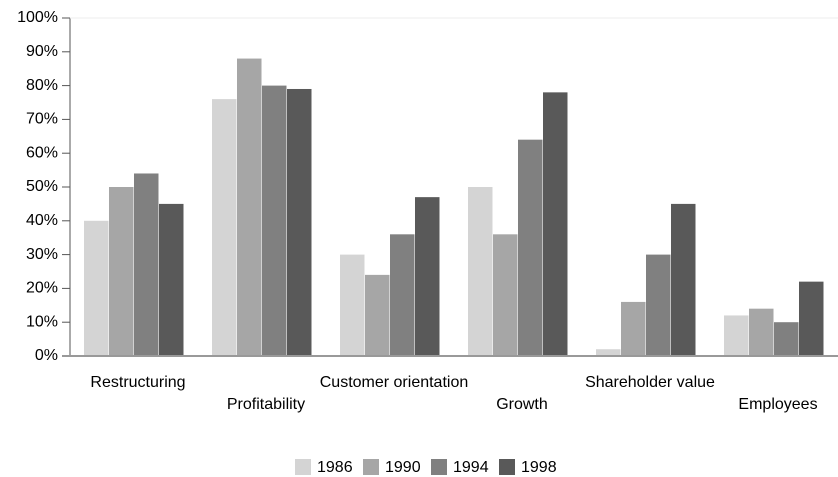 The width and height of the screenshot is (838, 477). I want to click on x-tick-label: Shareholder value, so click(650, 382).